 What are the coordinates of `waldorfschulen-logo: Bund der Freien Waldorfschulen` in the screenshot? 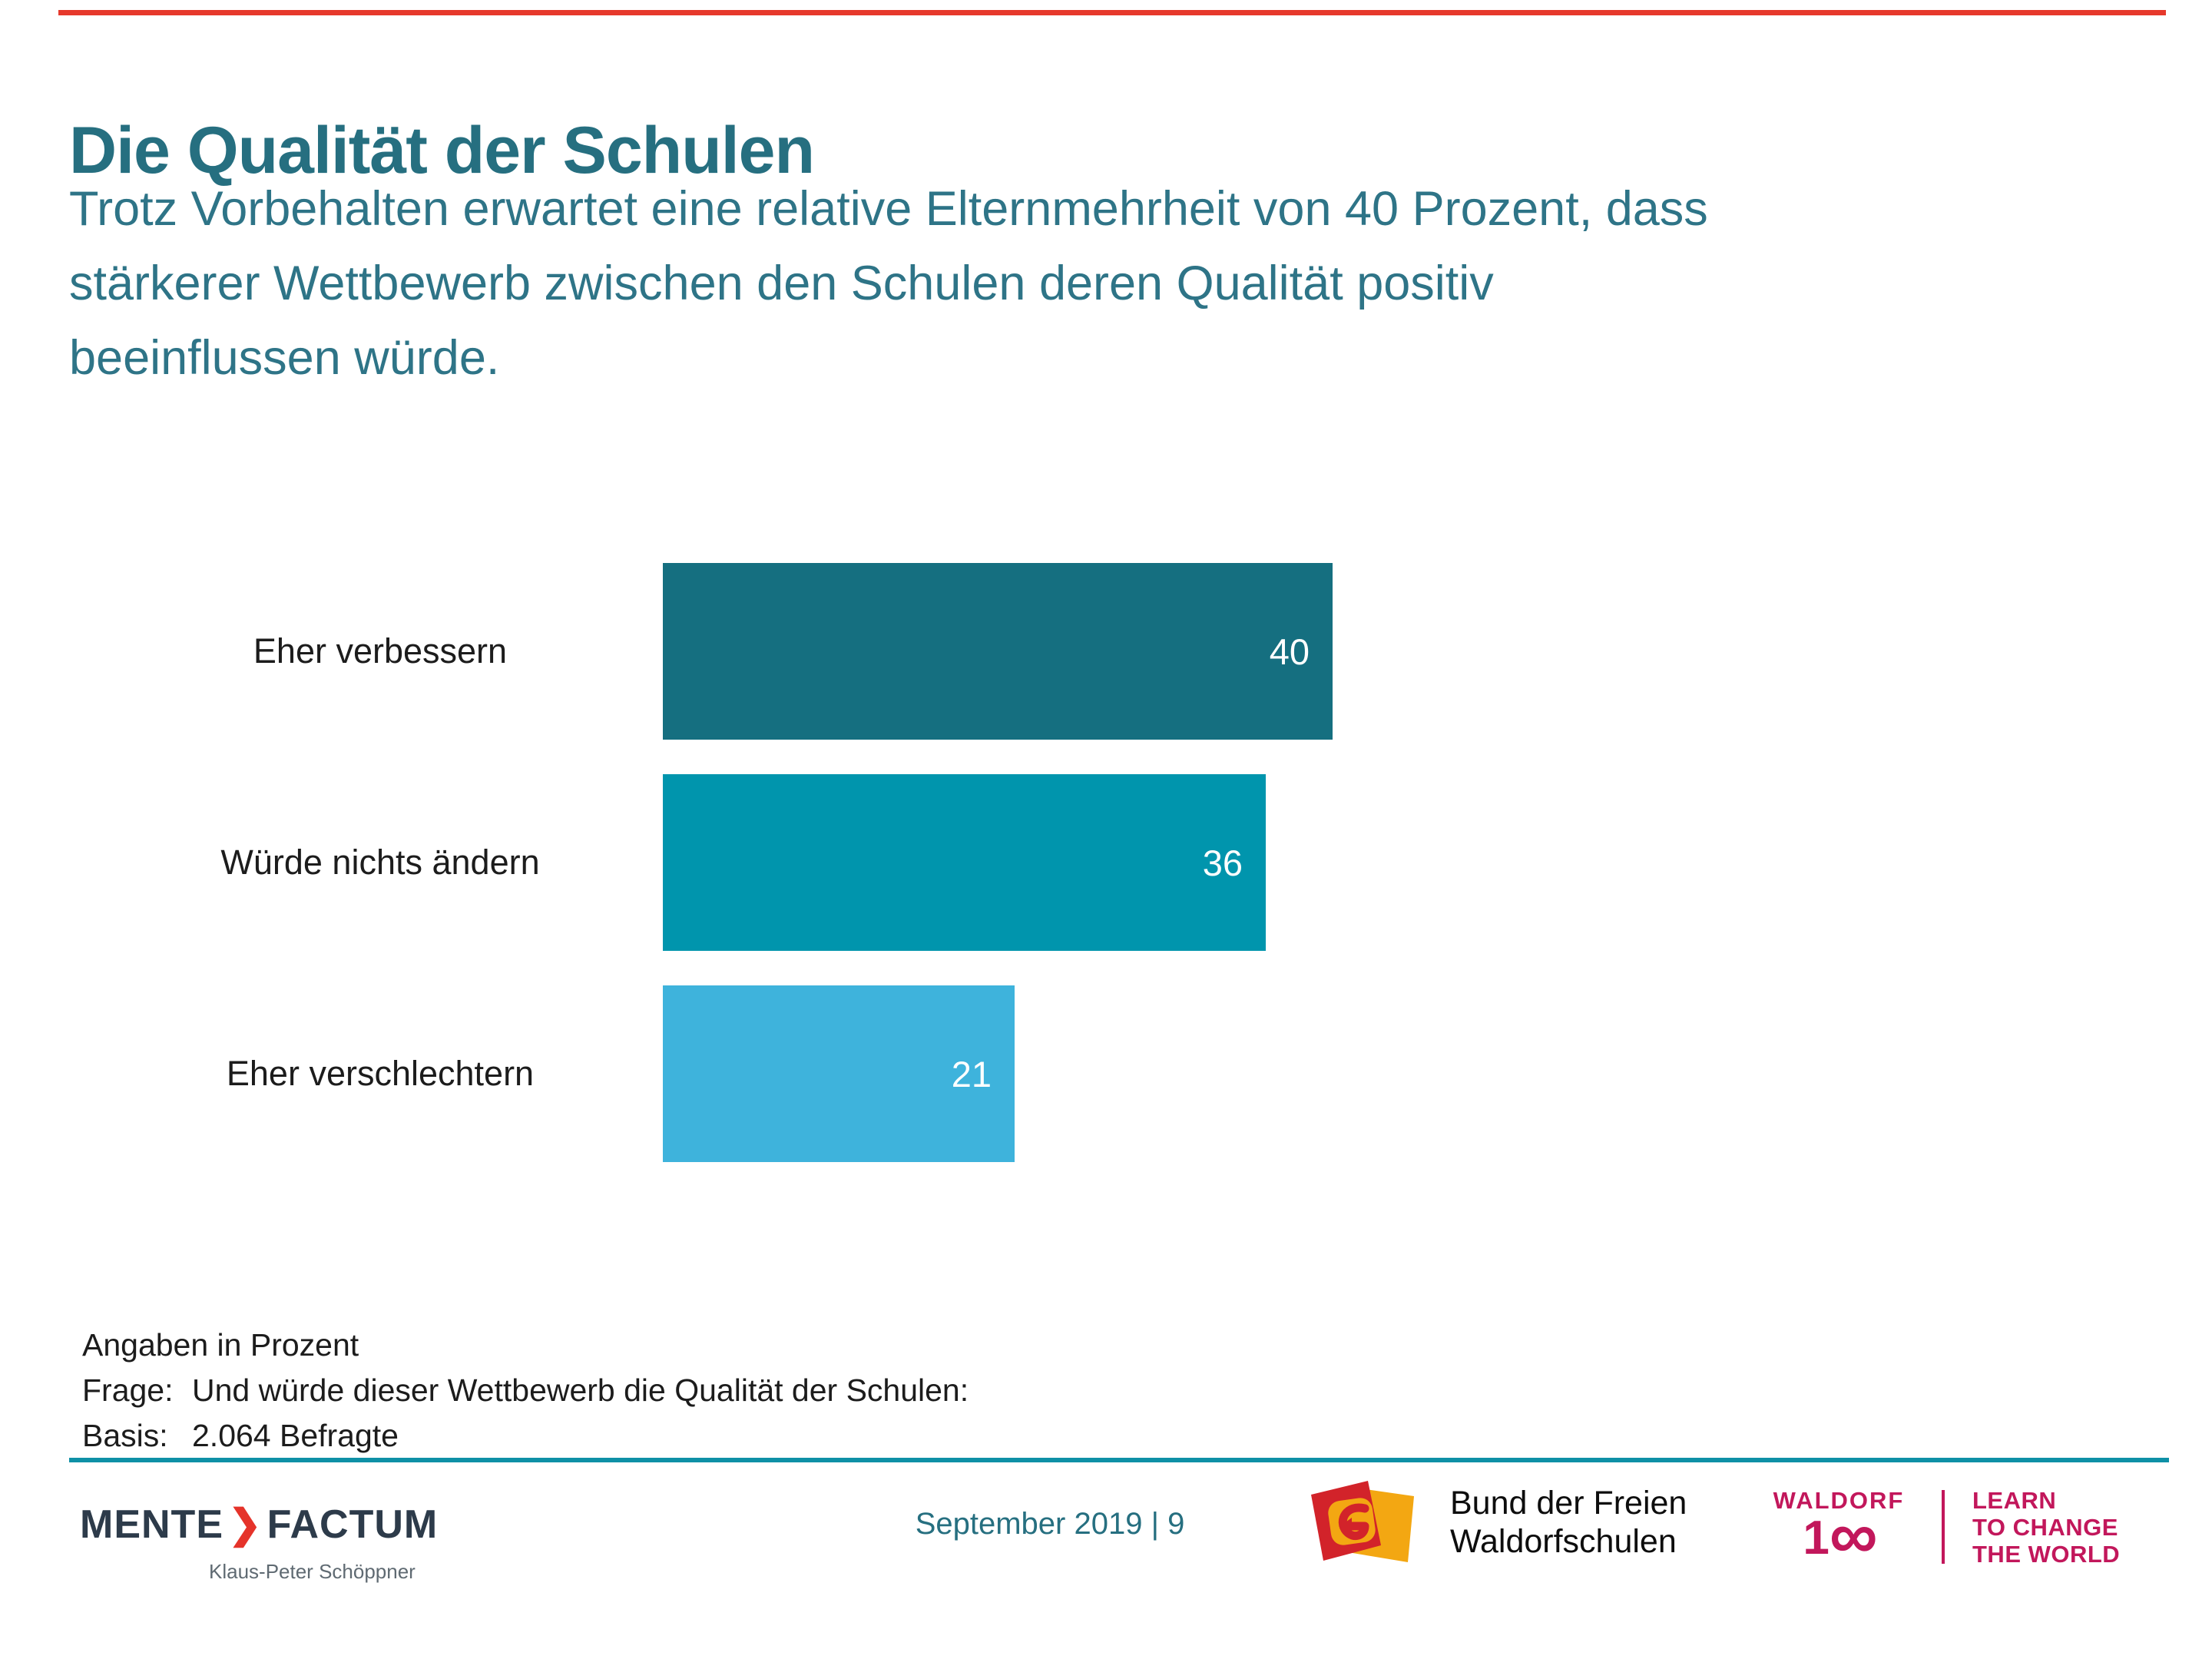 It's located at (1497, 1527).